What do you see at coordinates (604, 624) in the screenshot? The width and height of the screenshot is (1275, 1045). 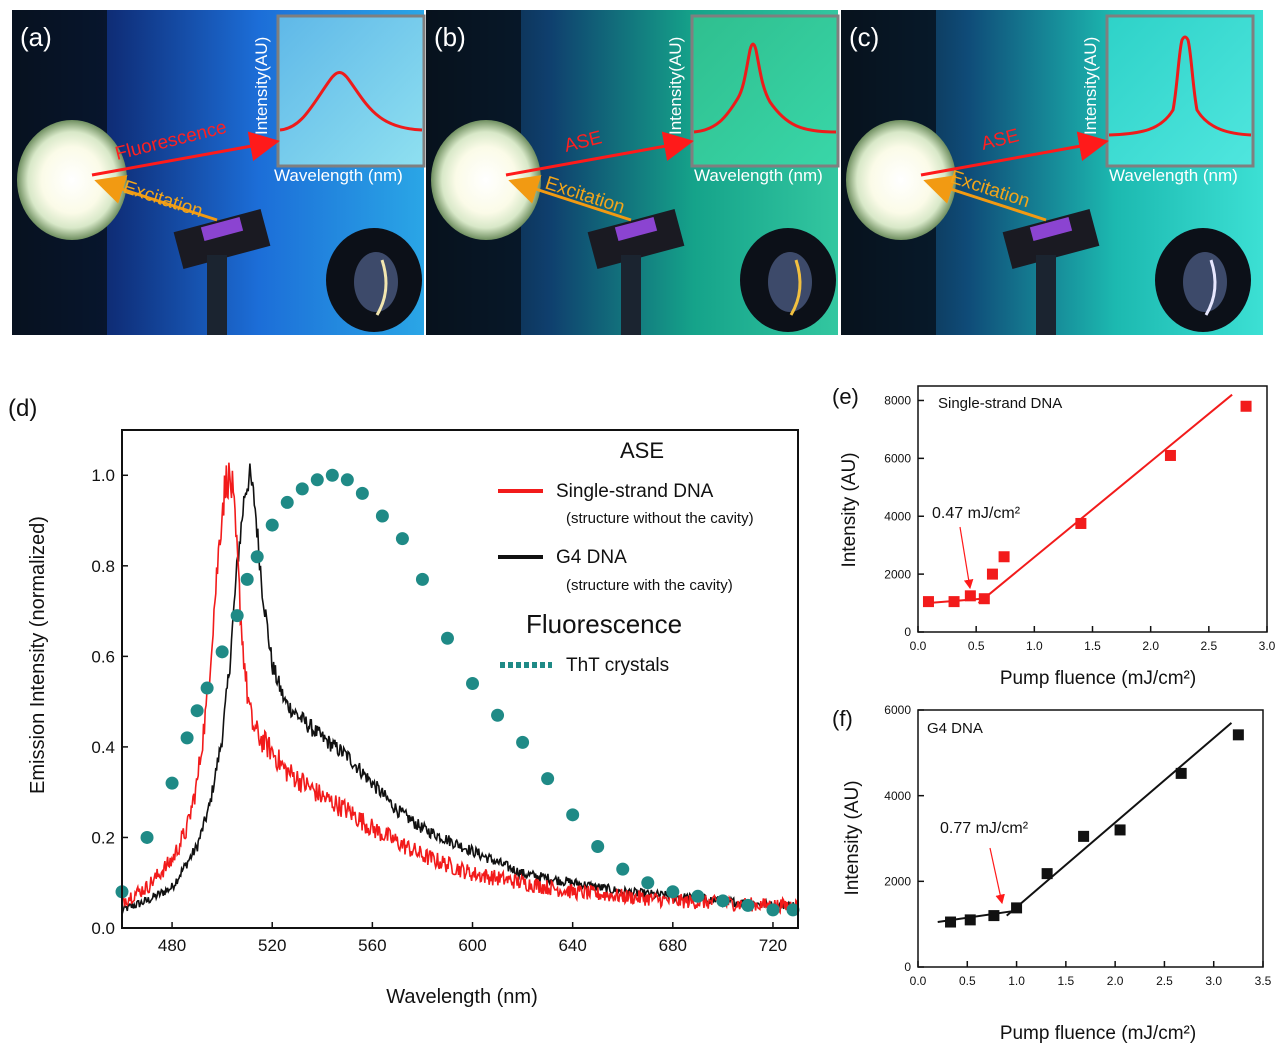 I see `legend-heading-fluorescence: Fluorescence` at bounding box center [604, 624].